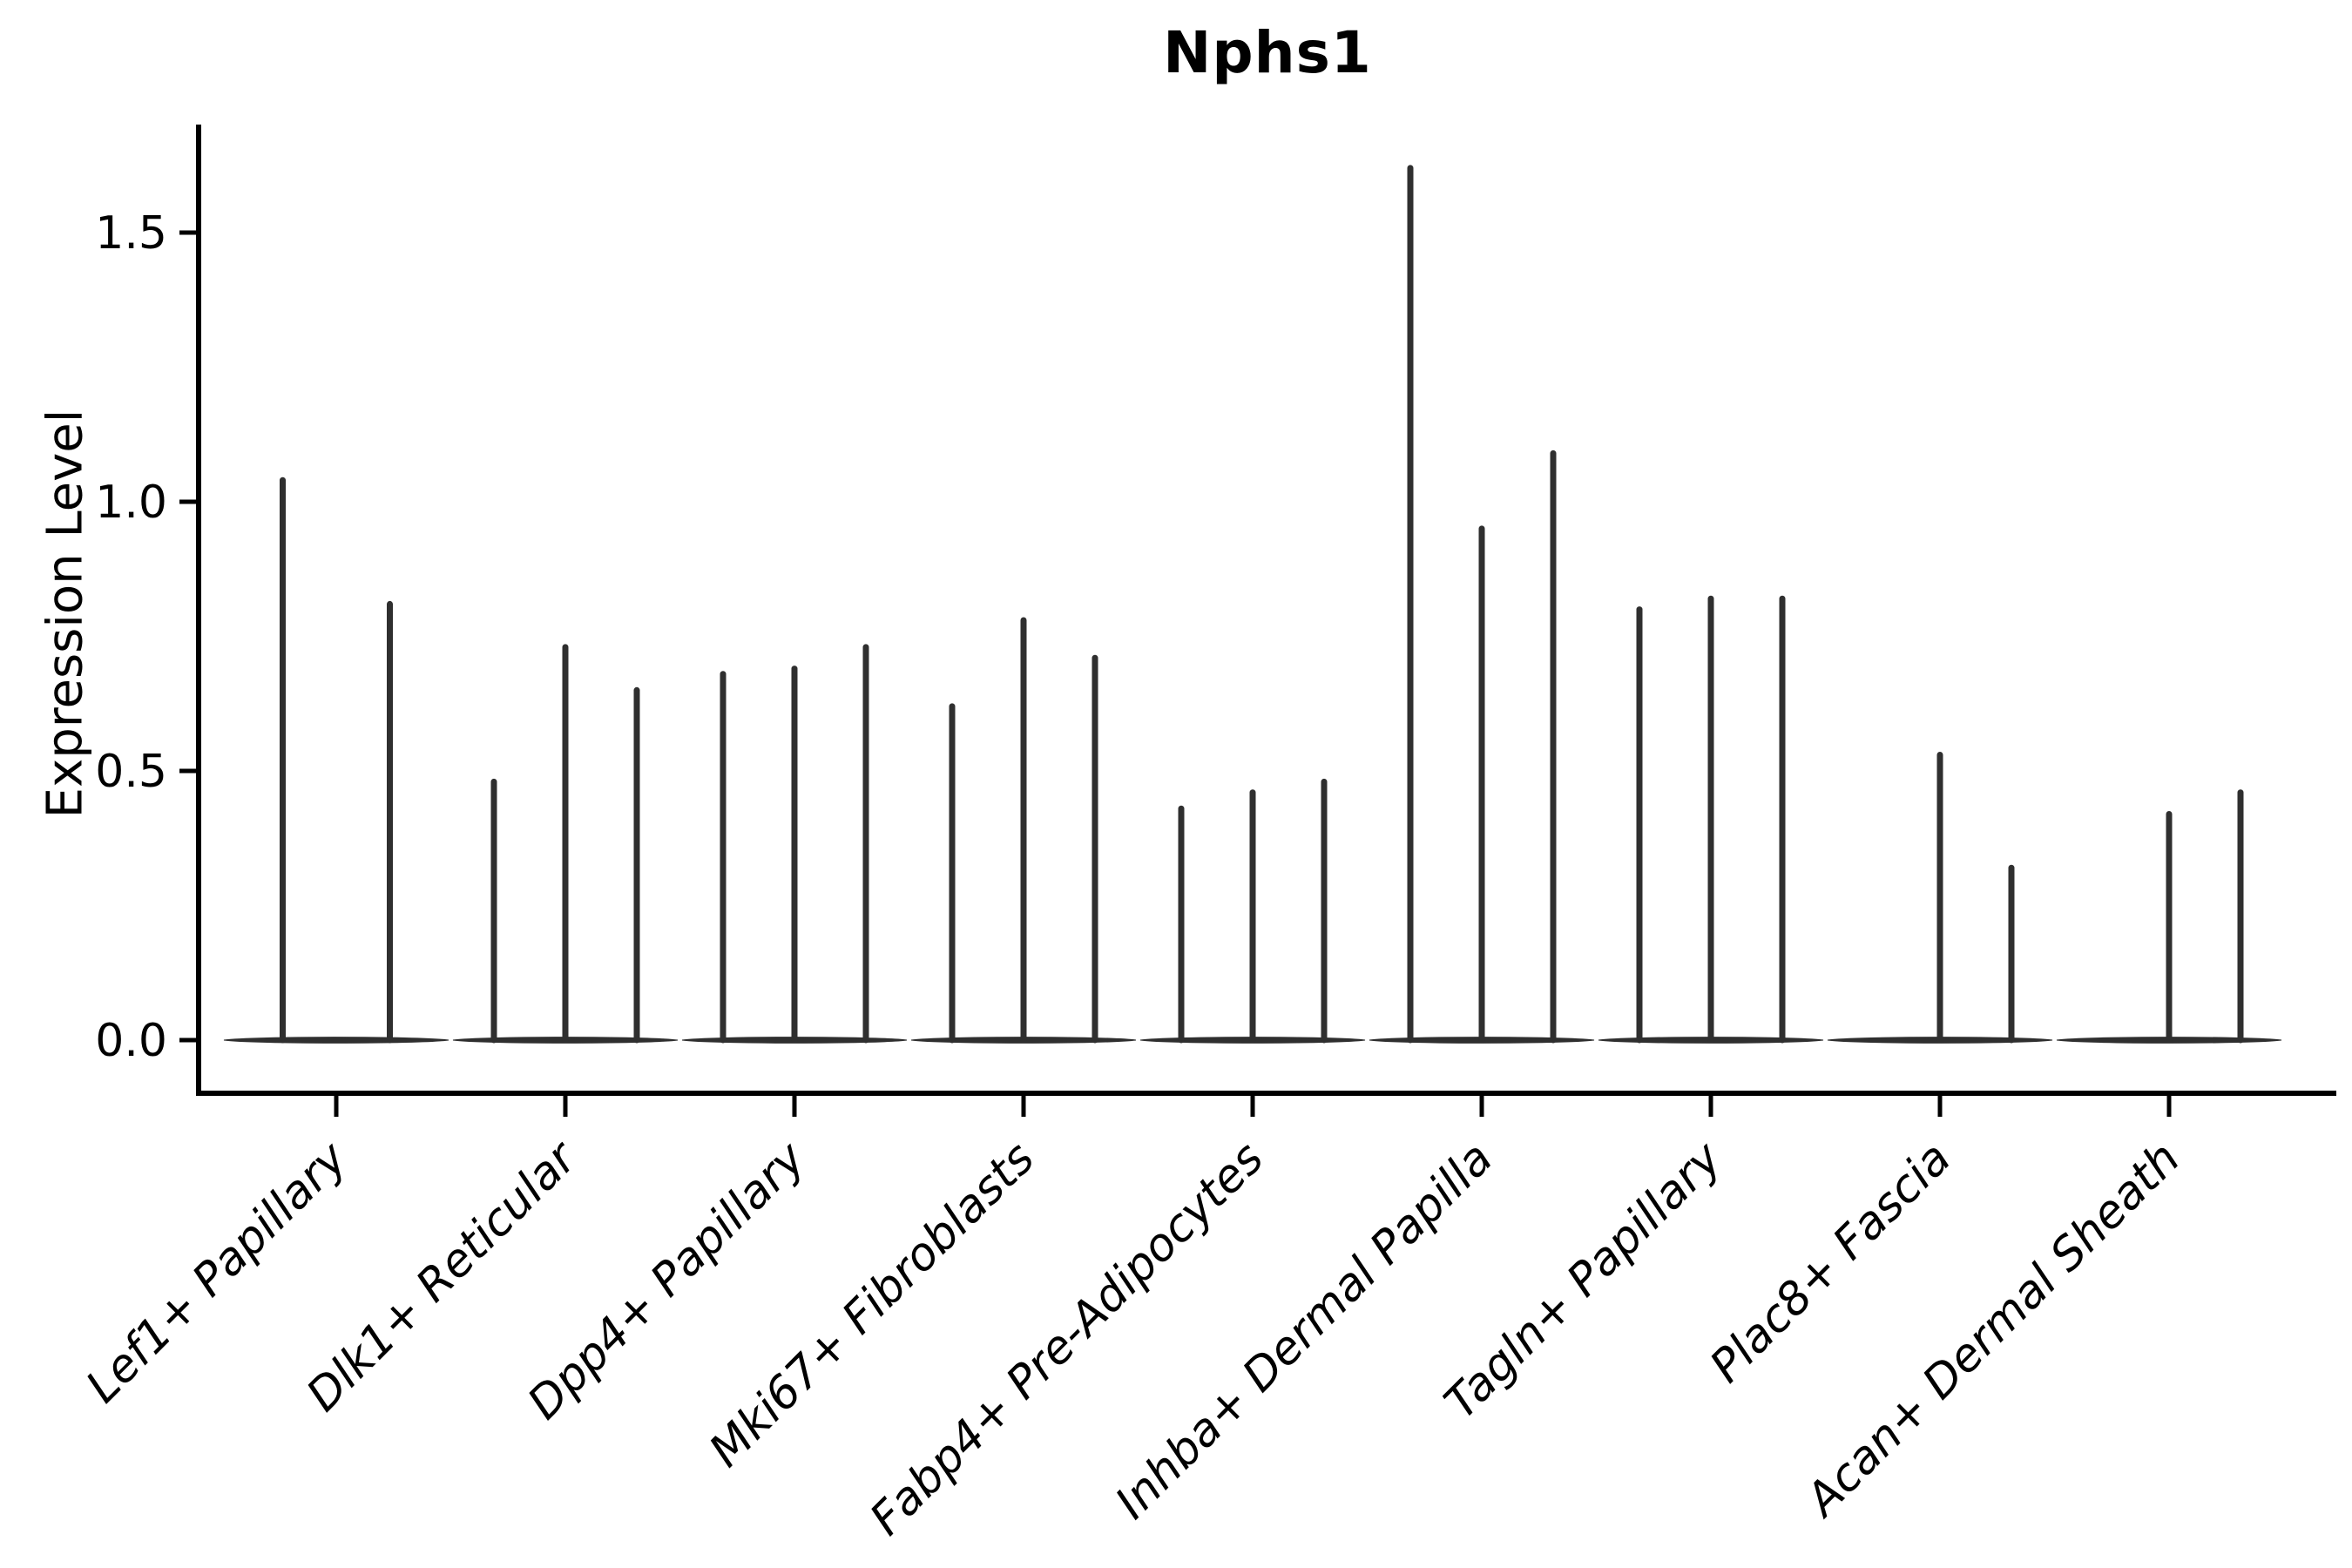 Image resolution: width=2352 pixels, height=1568 pixels. Describe the element at coordinates (1830, 1262) in the screenshot. I see `x-tick-label: Plac8+ Fascia` at that location.